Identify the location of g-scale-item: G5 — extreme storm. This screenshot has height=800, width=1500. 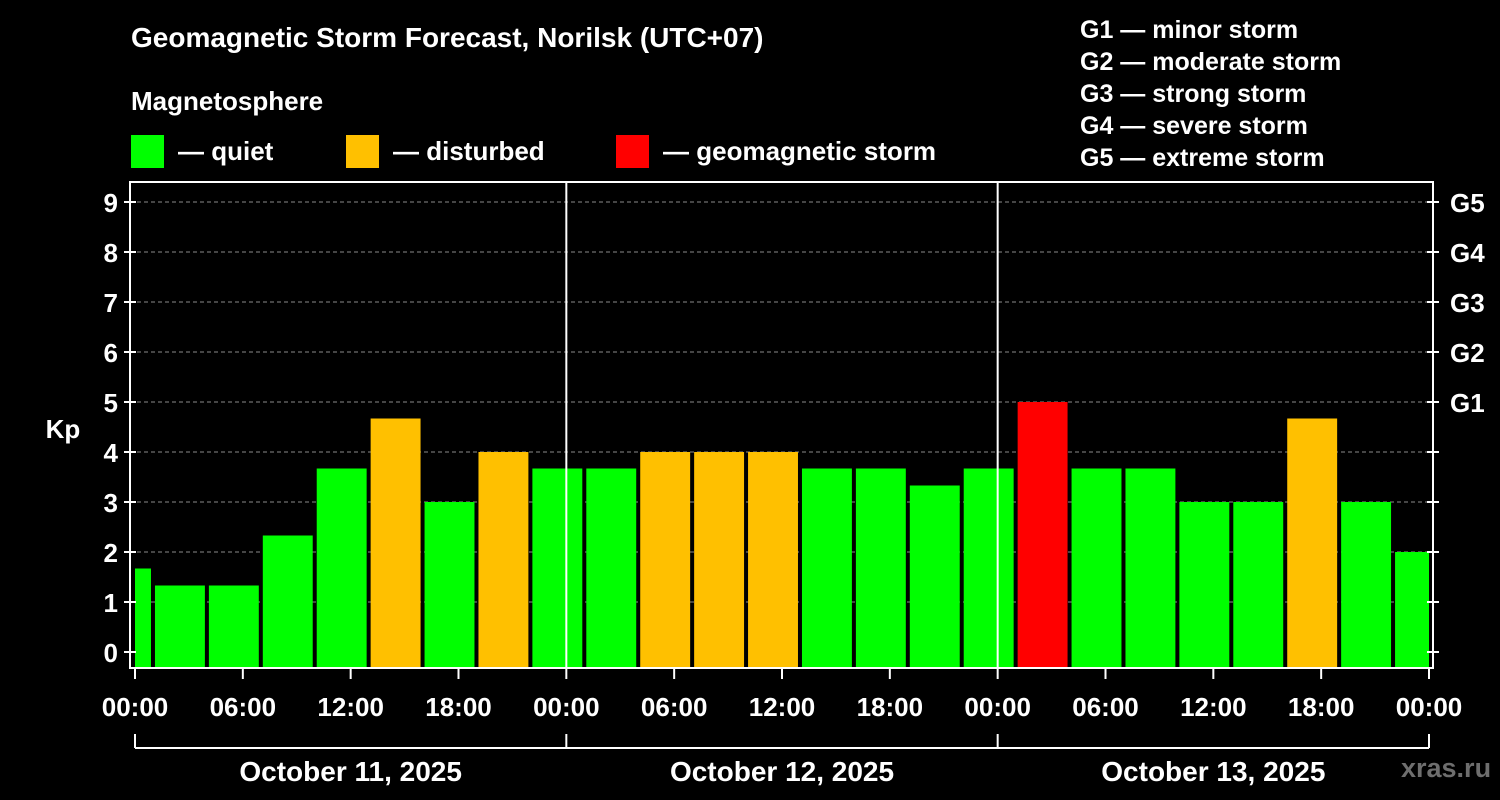
(1202, 158).